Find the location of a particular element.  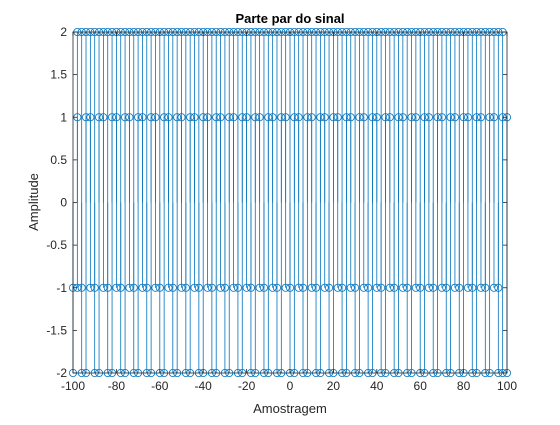

x-tick-label: -80 is located at coordinates (117, 386).